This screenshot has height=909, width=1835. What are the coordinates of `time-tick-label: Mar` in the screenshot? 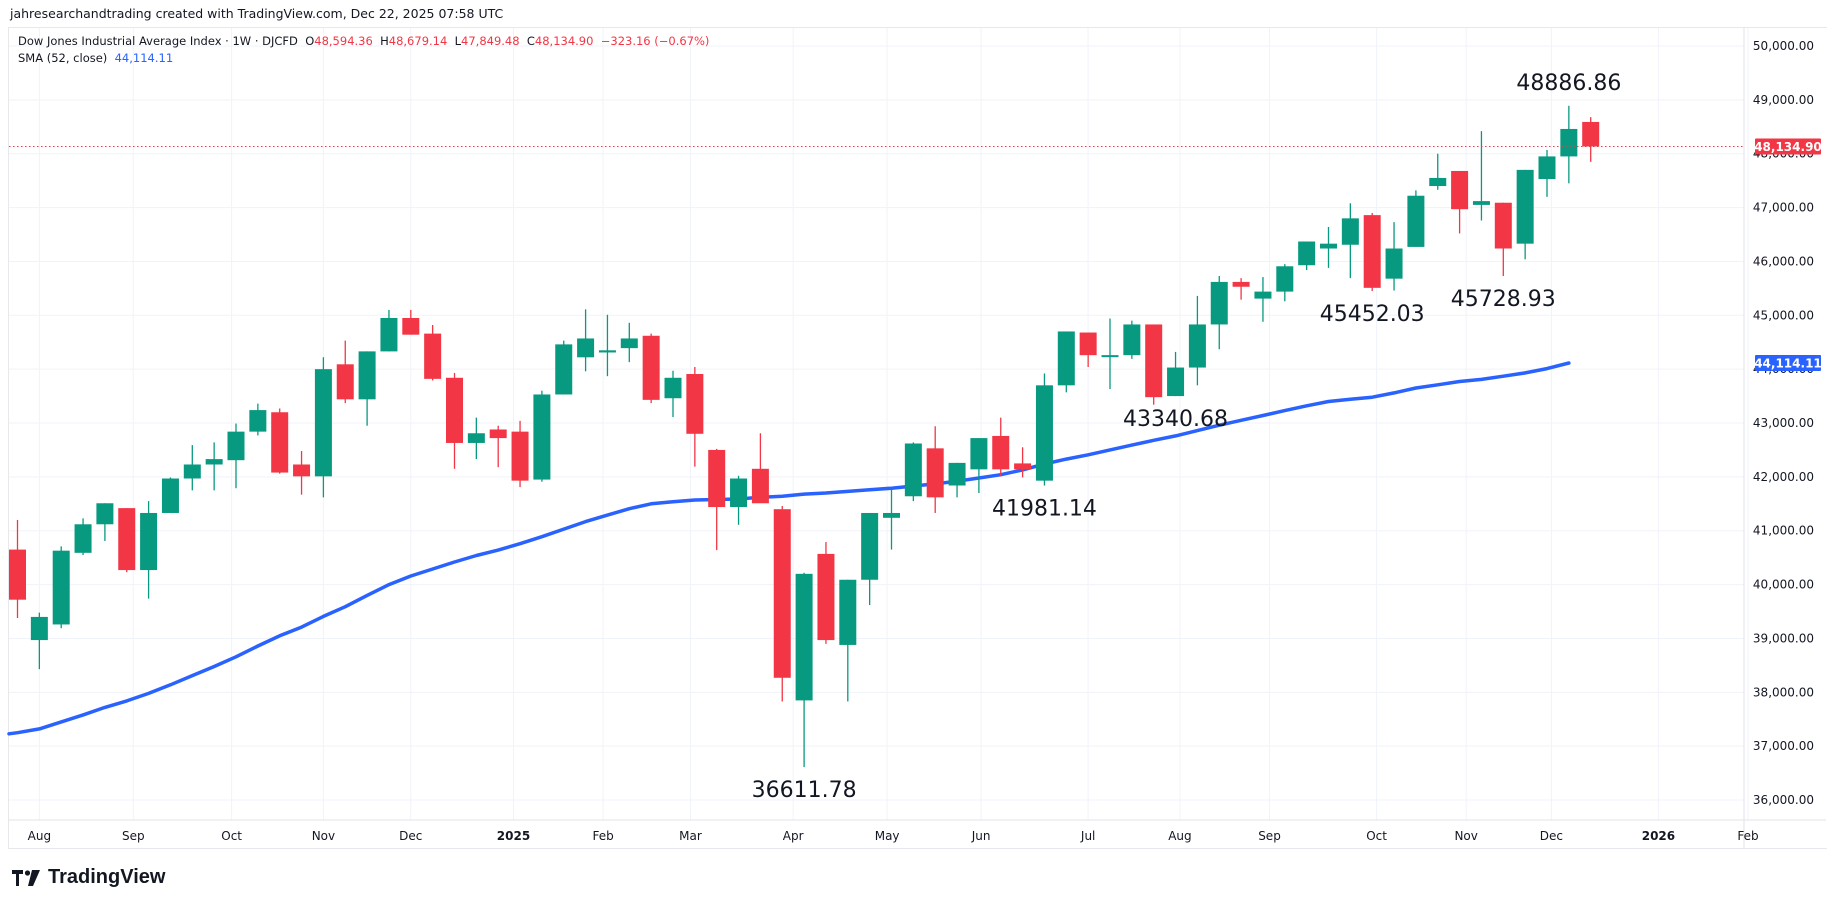 It's located at (690, 836).